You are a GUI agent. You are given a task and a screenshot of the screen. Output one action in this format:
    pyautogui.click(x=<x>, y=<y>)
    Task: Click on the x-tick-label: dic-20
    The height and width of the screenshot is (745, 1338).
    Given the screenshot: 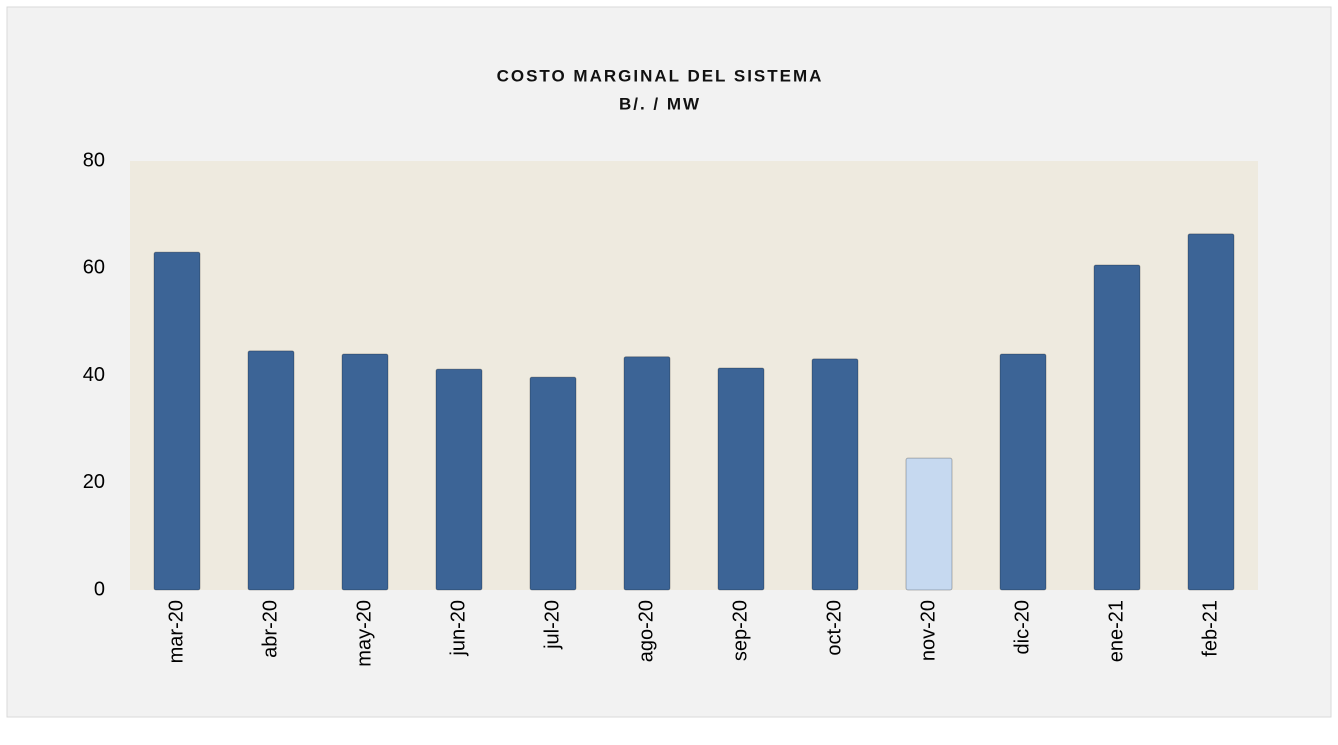 What is the action you would take?
    pyautogui.click(x=1022, y=627)
    